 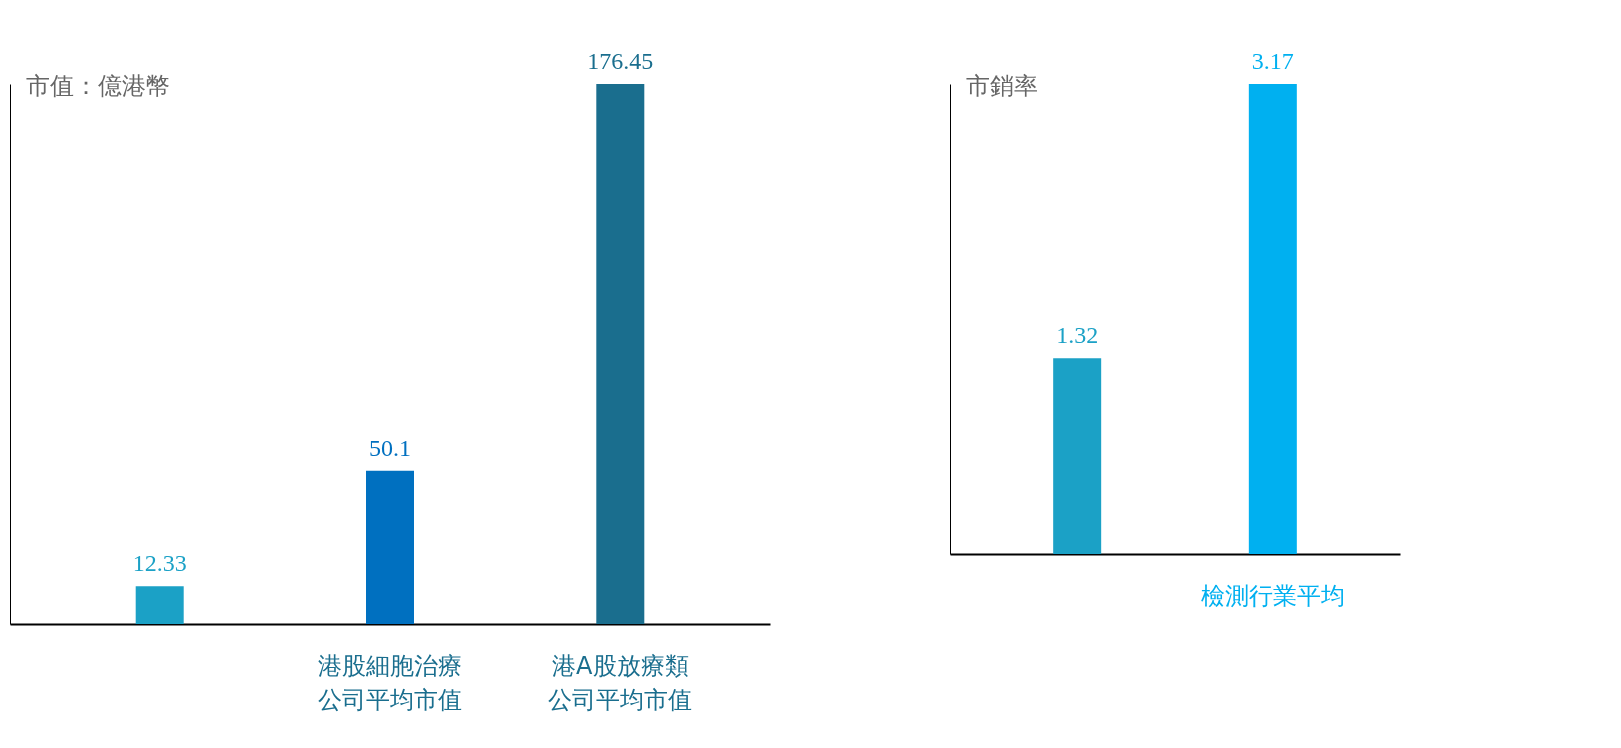 What do you see at coordinates (1272, 595) in the screenshot?
I see `x-tick-label: 檢測行業平均` at bounding box center [1272, 595].